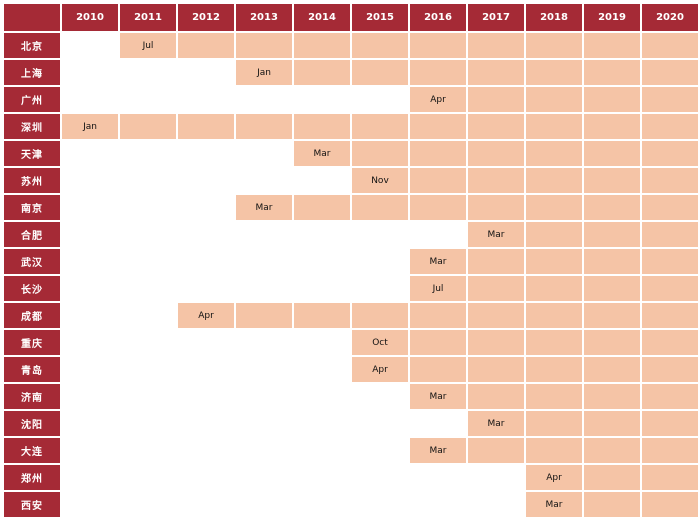 This screenshot has height=523, width=700. Describe the element at coordinates (206, 315) in the screenshot. I see `start-month-cell: Apr` at that location.